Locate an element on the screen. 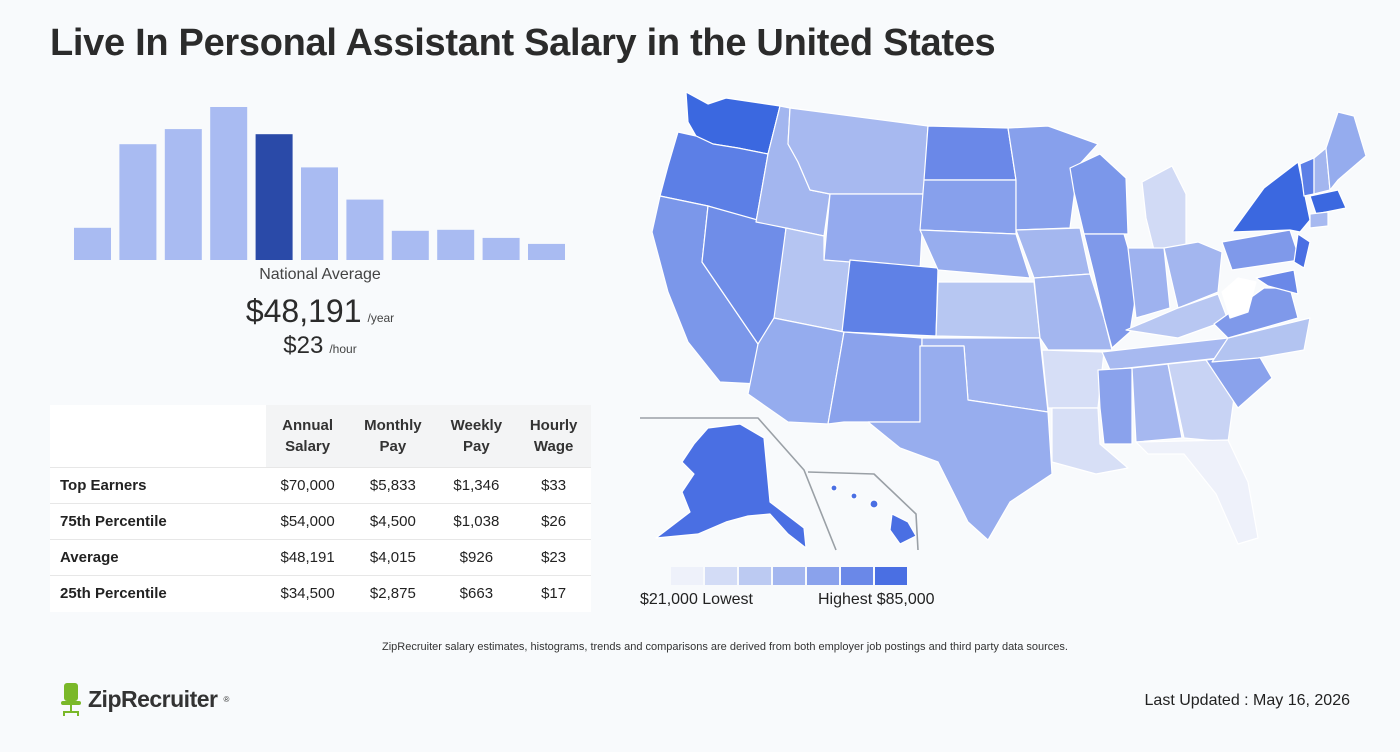  state-mississippi is located at coordinates (1115, 406).